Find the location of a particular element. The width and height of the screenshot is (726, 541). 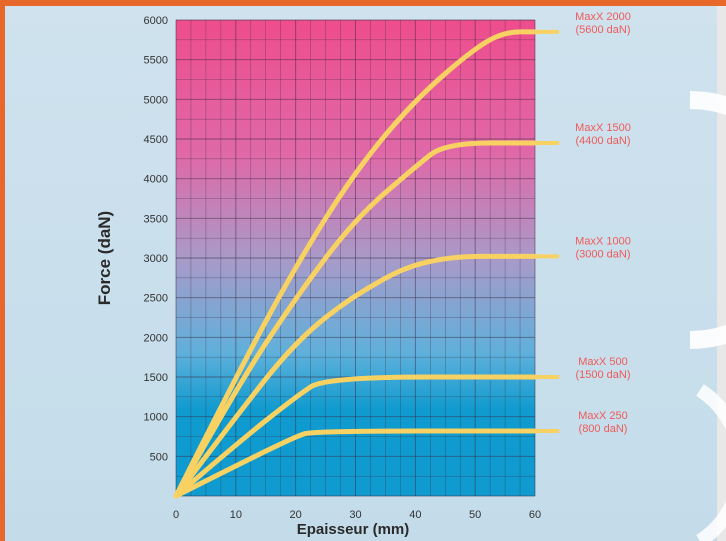

x-axis-ticks: 0 10 20 30 40 50 60 is located at coordinates (357, 515).